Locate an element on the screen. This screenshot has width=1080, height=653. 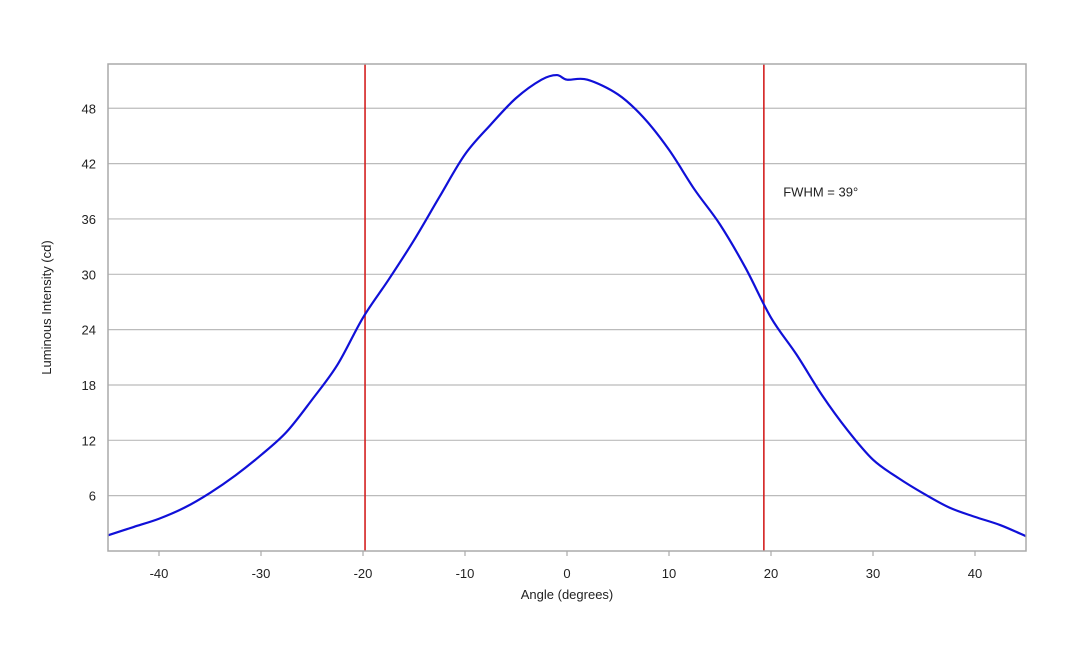
y-tick-label: 18 is located at coordinates (89, 385).